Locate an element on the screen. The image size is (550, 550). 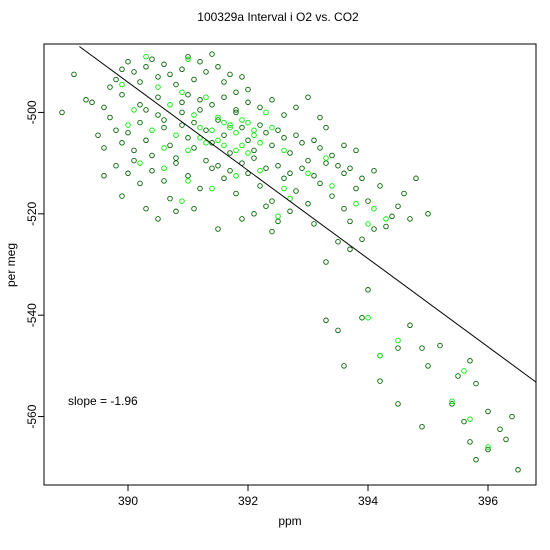
x-axis-label: ppm is located at coordinates (289, 521).